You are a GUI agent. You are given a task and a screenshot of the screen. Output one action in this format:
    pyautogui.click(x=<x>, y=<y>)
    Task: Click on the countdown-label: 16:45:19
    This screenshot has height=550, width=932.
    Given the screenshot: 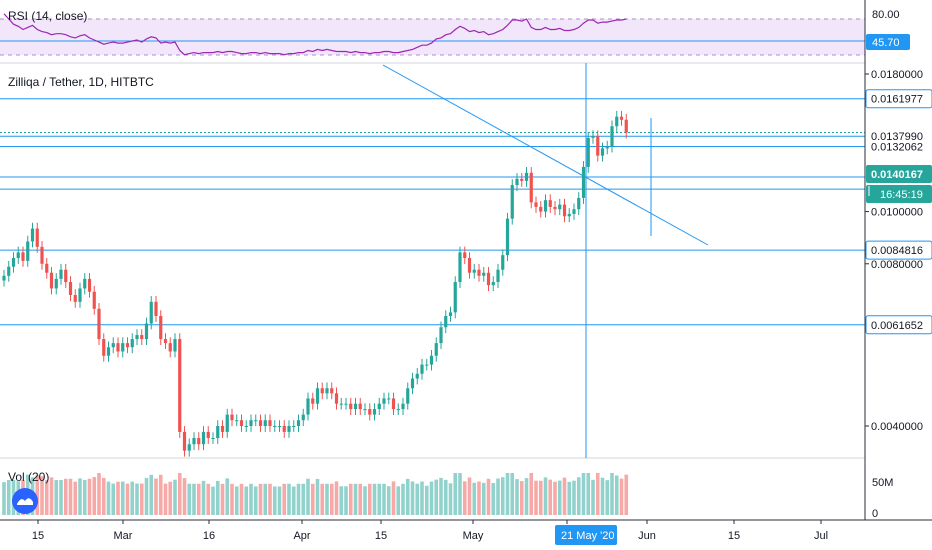 What is the action you would take?
    pyautogui.click(x=901, y=195)
    